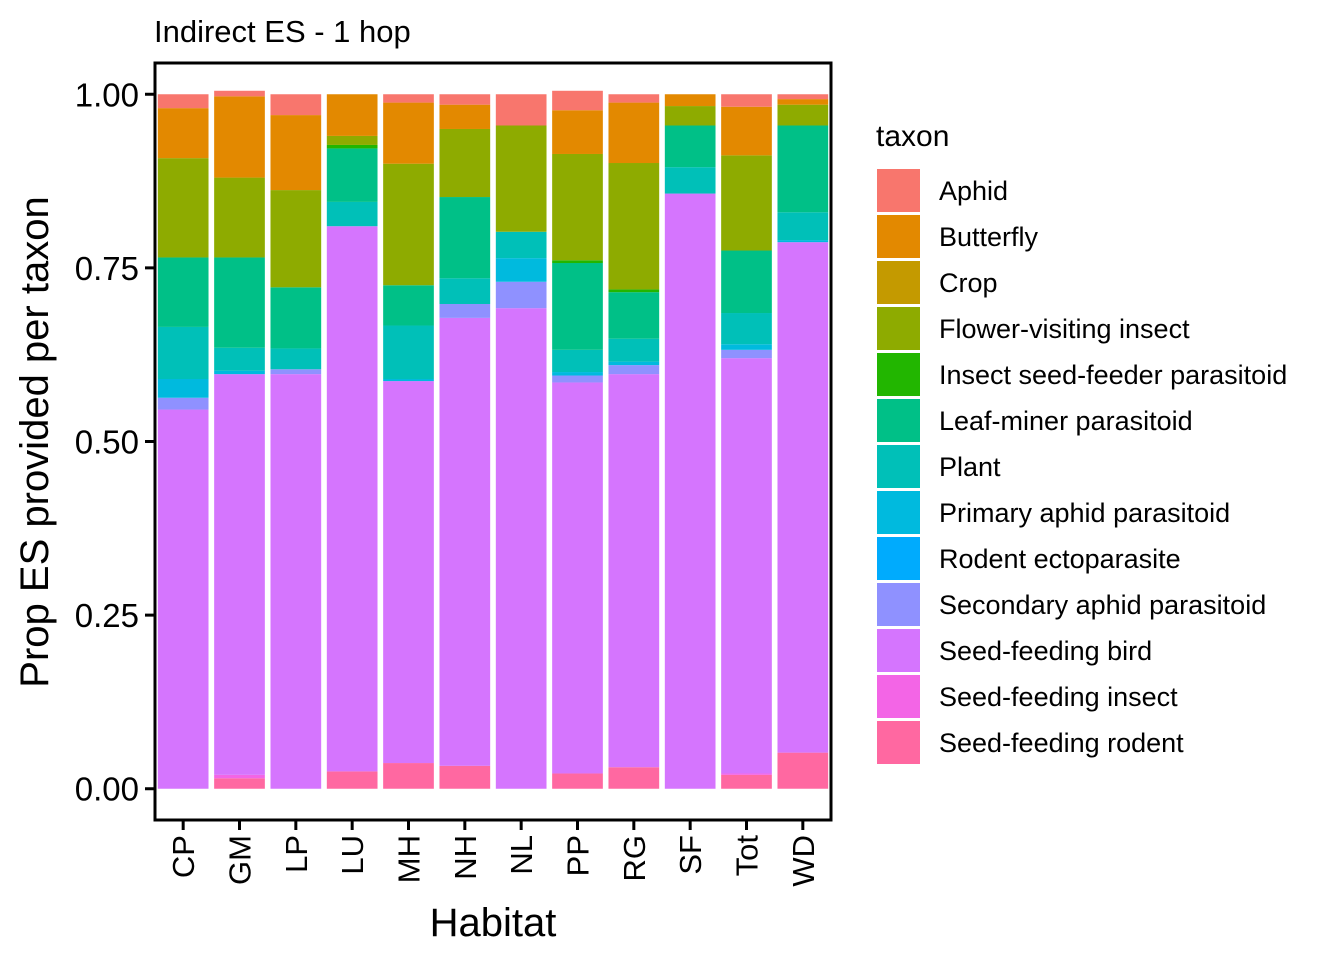  Describe the element at coordinates (296, 581) in the screenshot. I see `bar-segment-lp-seed-feeding-bird` at that location.